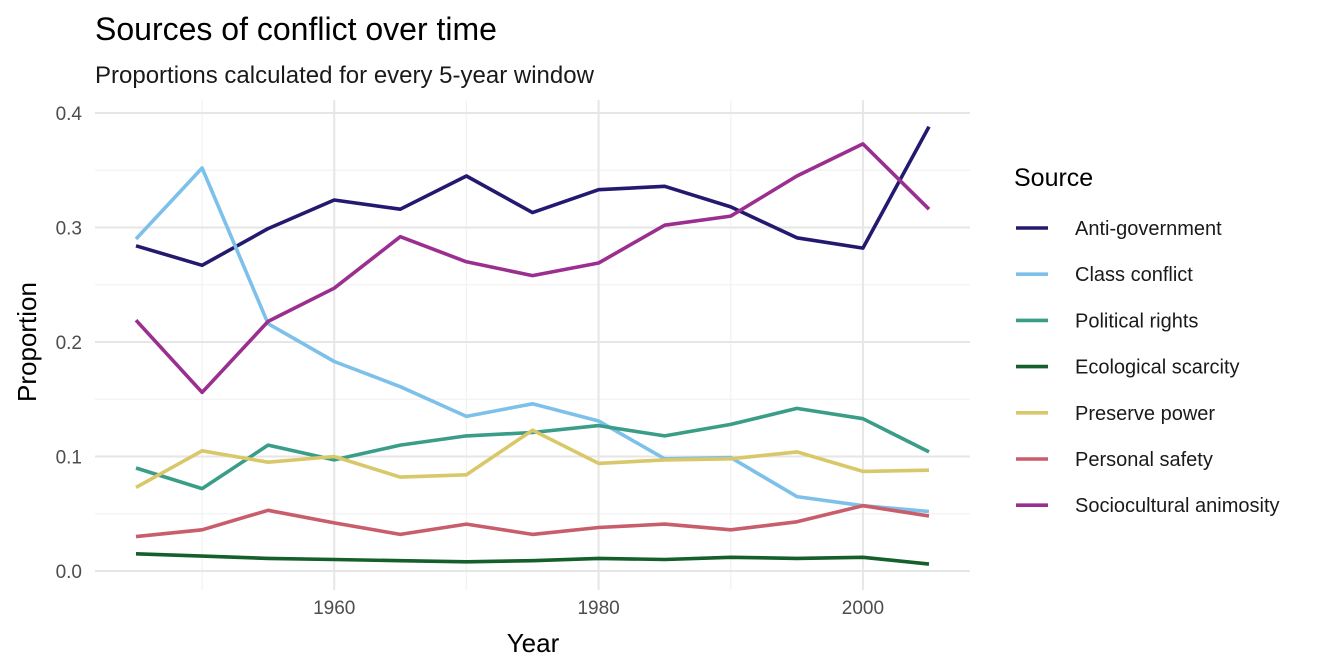 Image resolution: width=1344 pixels, height=672 pixels. Describe the element at coordinates (334, 608) in the screenshot. I see `x-tick-label: 1960` at that location.